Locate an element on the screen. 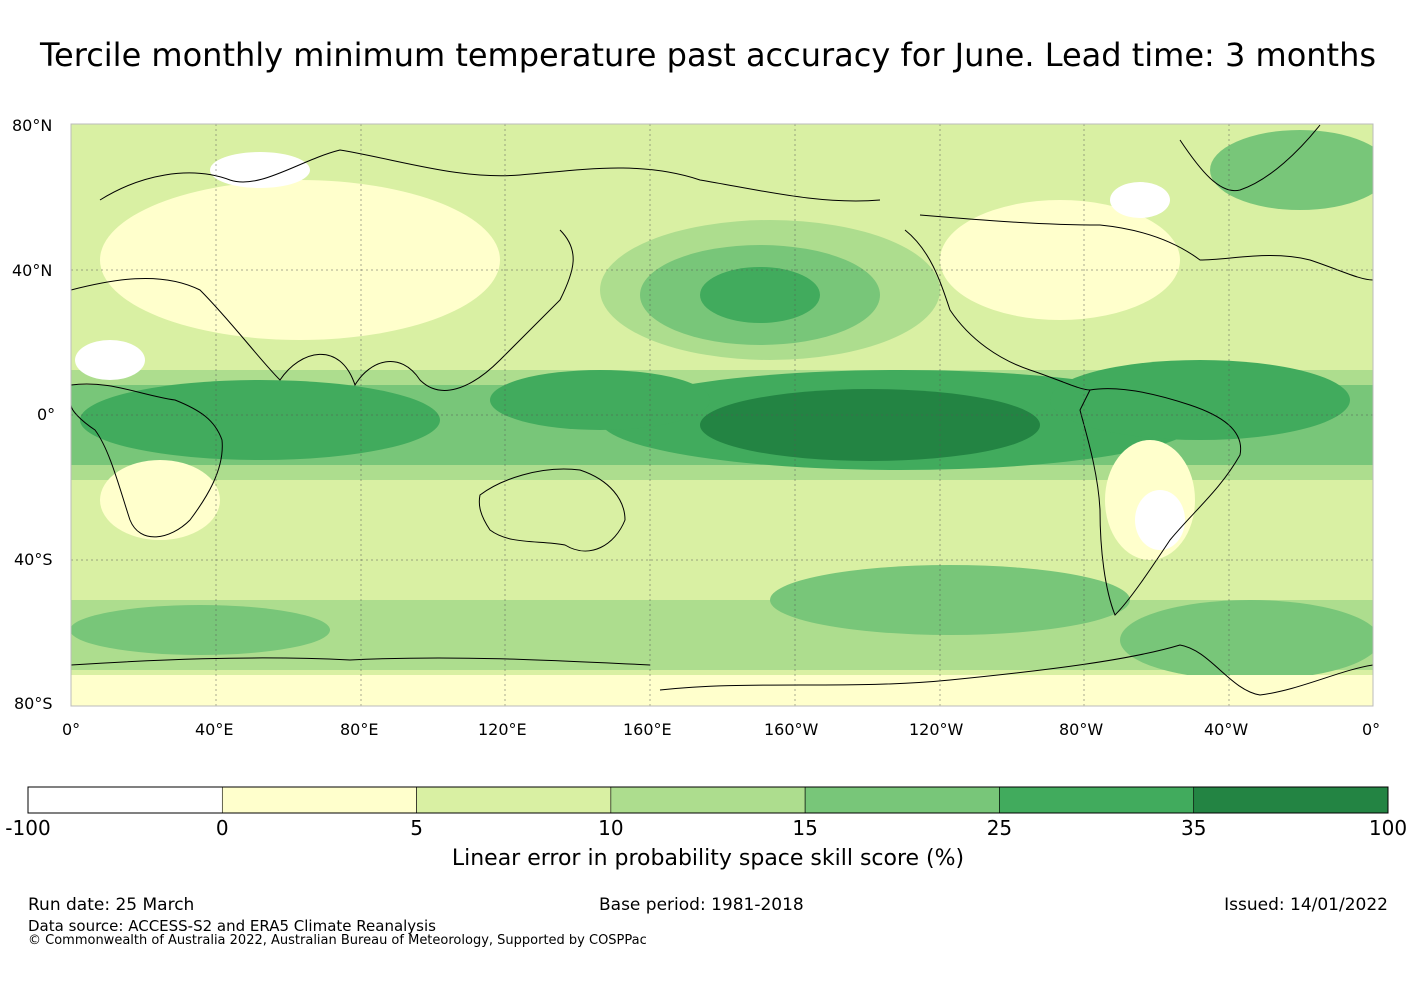  colorbar-tick-5: 25 is located at coordinates (999, 828).